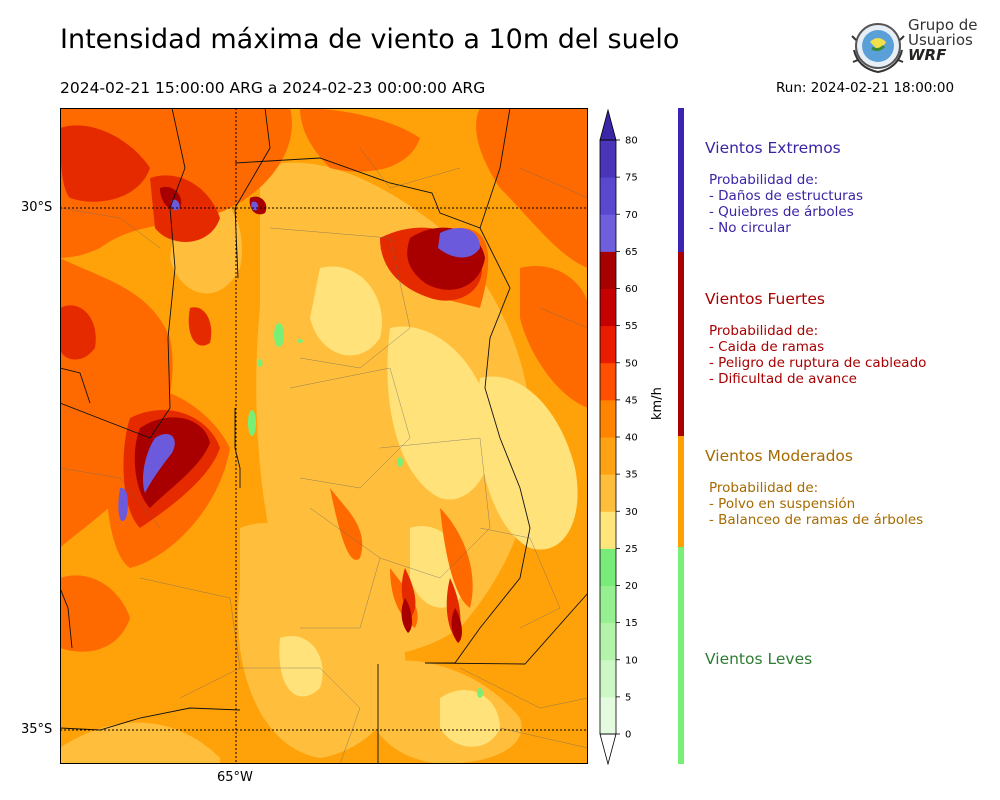 The image size is (1000, 800). What do you see at coordinates (631, 549) in the screenshot?
I see `colorbar-tick-label: 25` at bounding box center [631, 549].